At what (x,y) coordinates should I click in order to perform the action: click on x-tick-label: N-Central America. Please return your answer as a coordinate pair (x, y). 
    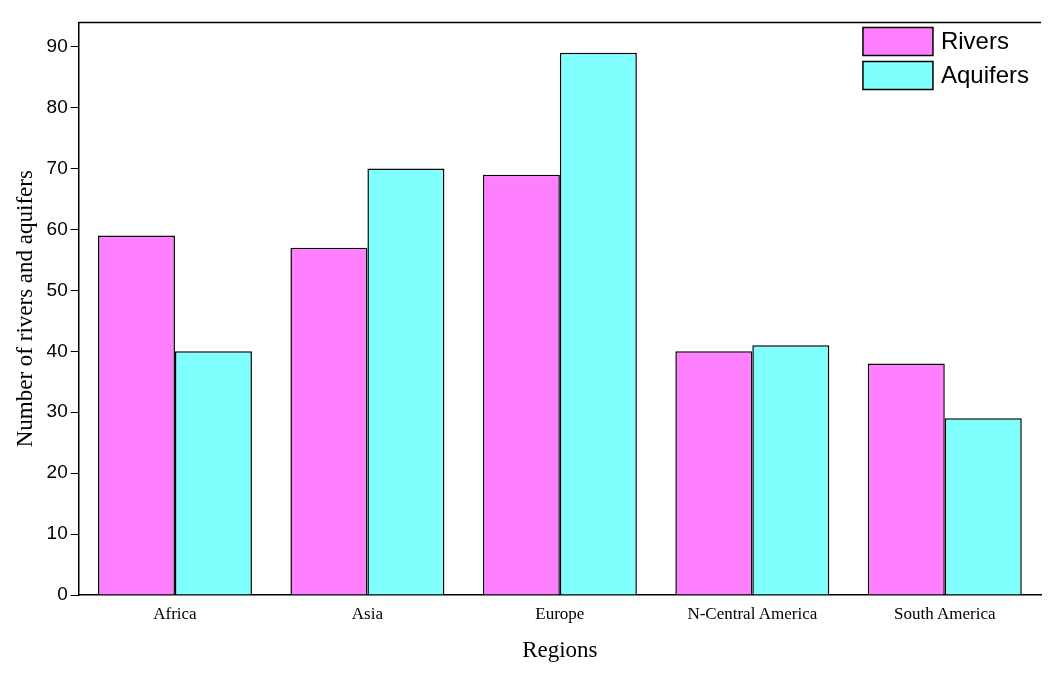
    Looking at the image, I should click on (752, 613).